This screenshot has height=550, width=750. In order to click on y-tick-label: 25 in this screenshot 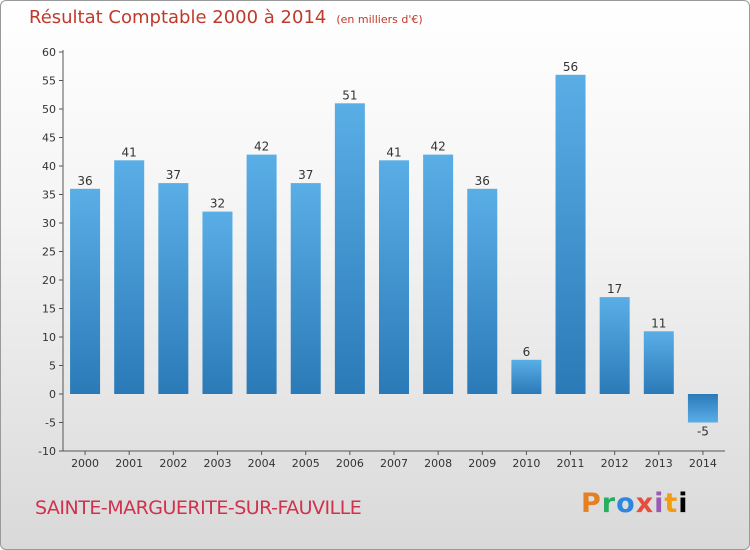, I will do `click(49, 252)`.